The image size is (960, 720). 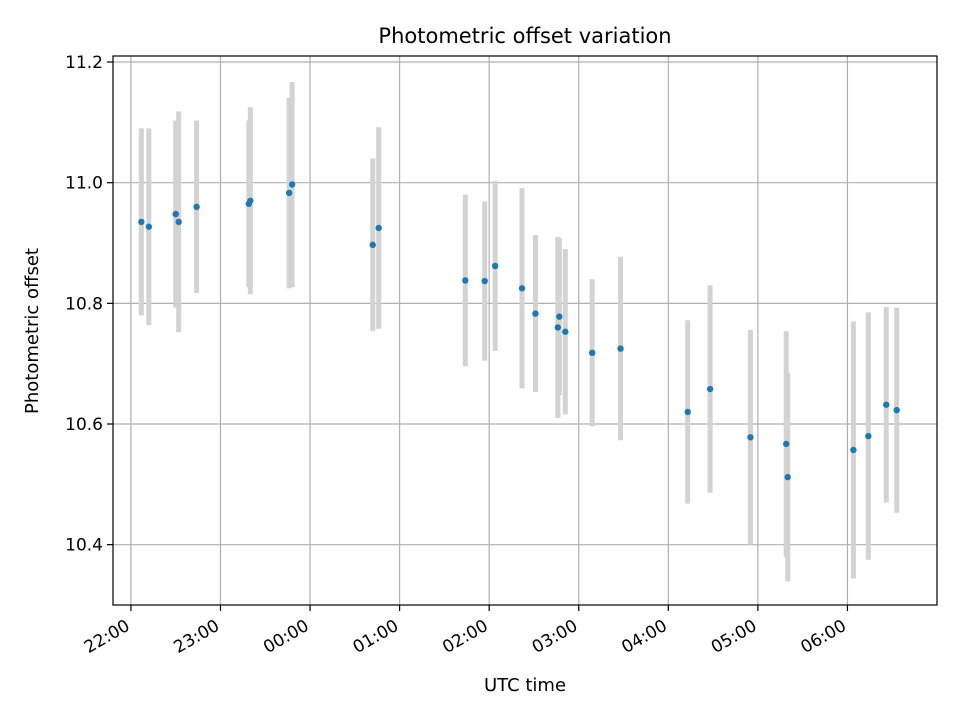 I want to click on y-tick-label: 11.0, so click(x=84, y=184).